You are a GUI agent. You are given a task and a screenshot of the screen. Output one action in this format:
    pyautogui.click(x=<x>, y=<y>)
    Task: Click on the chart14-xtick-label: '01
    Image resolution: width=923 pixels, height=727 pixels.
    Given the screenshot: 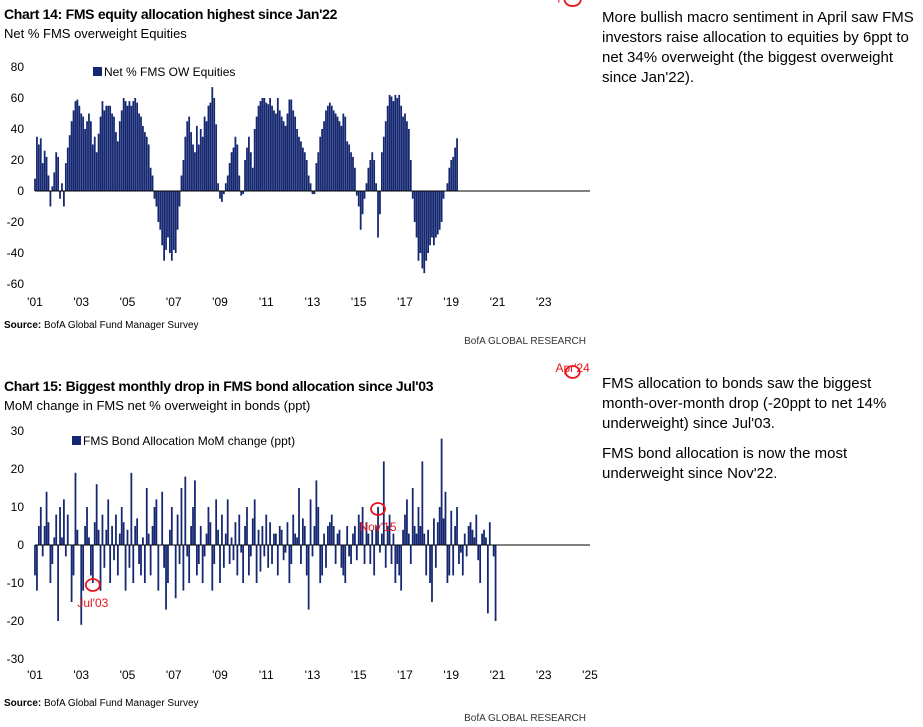 What is the action you would take?
    pyautogui.click(x=35, y=302)
    